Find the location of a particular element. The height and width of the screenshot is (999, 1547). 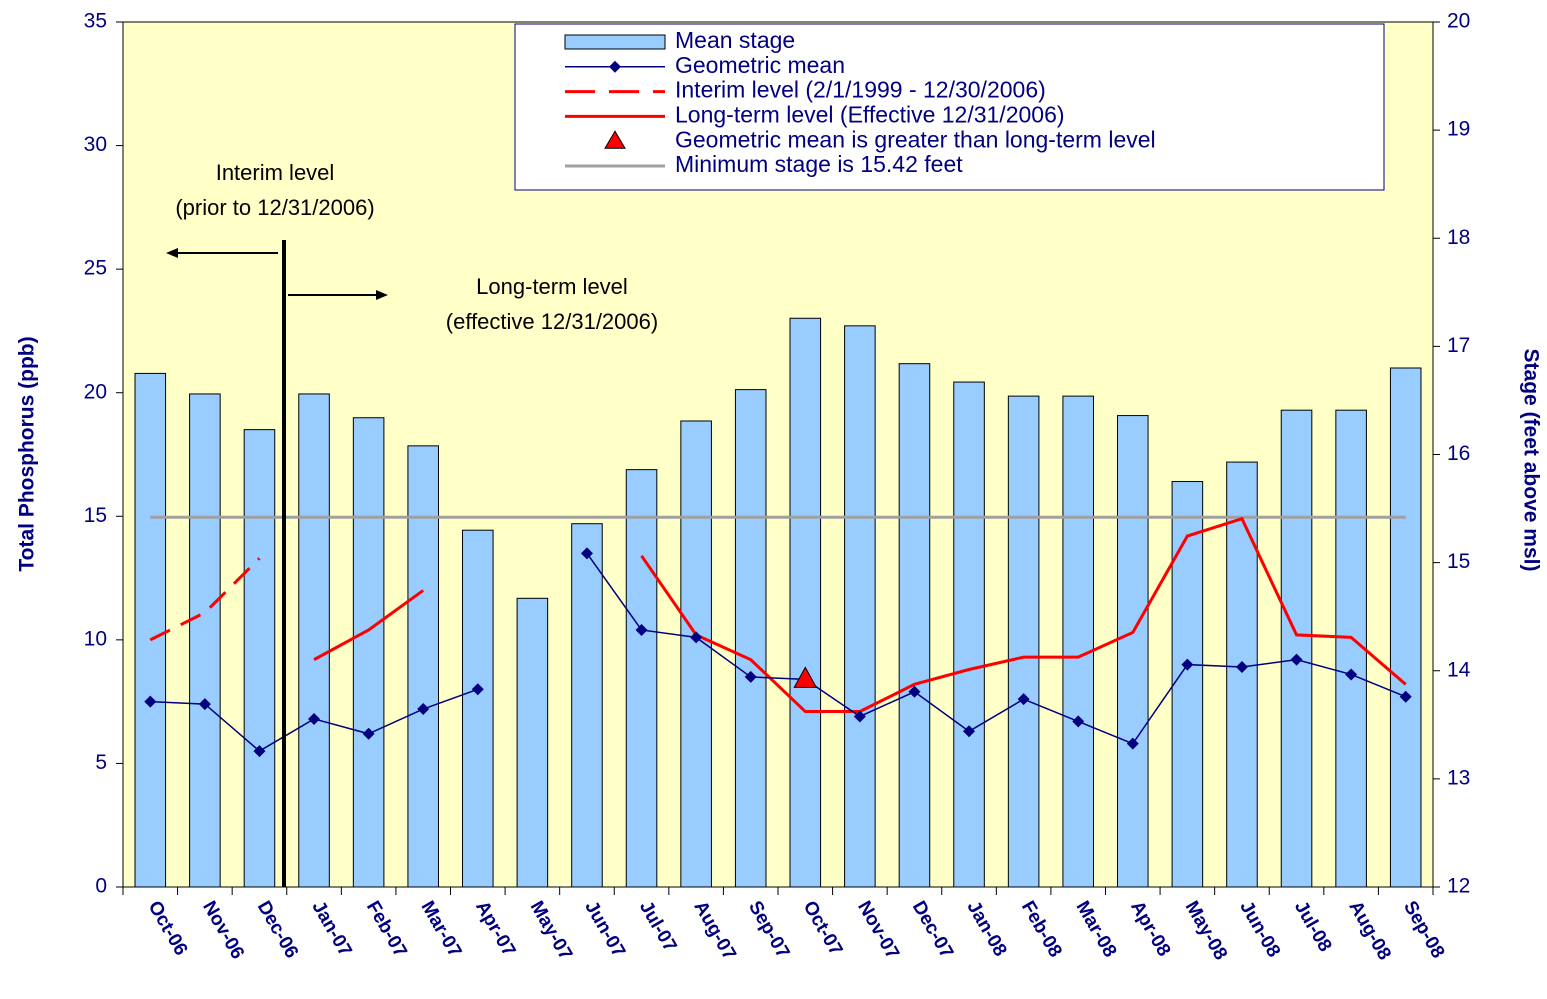

y-tick-label: 25 is located at coordinates (95, 268).